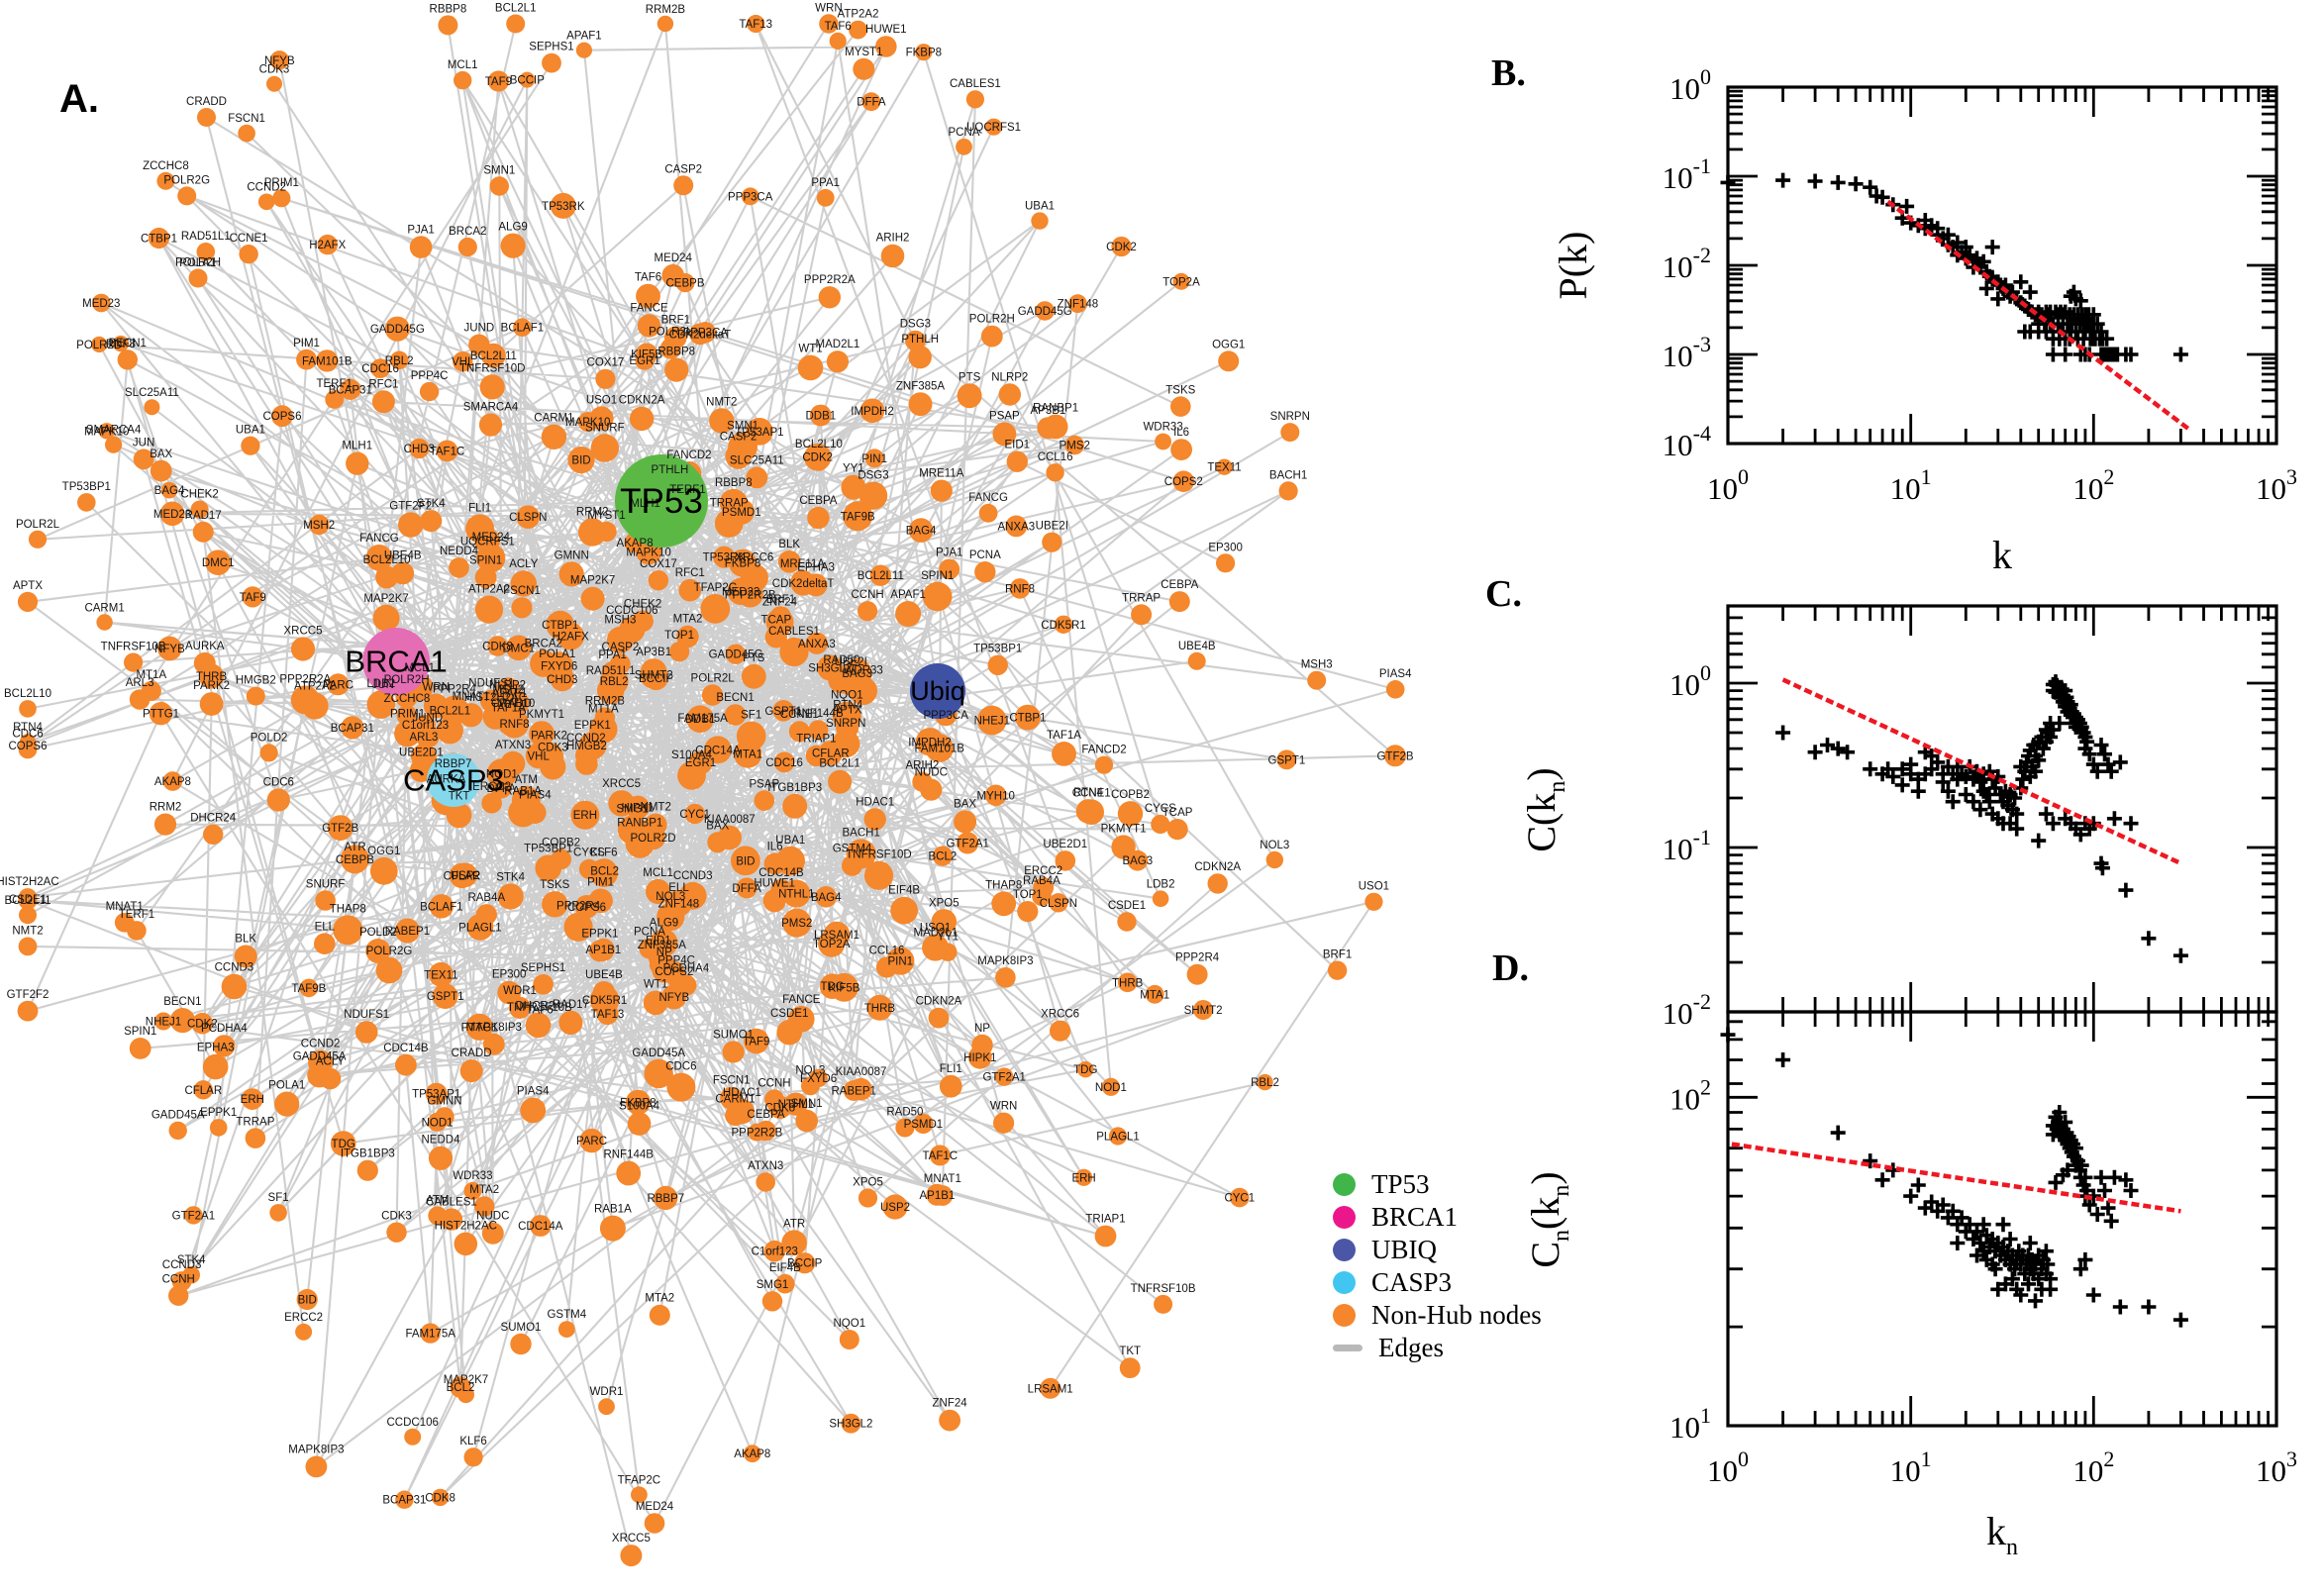 The width and height of the screenshot is (2323, 1596). I want to click on network-node-label: UBA1, so click(1040, 206).